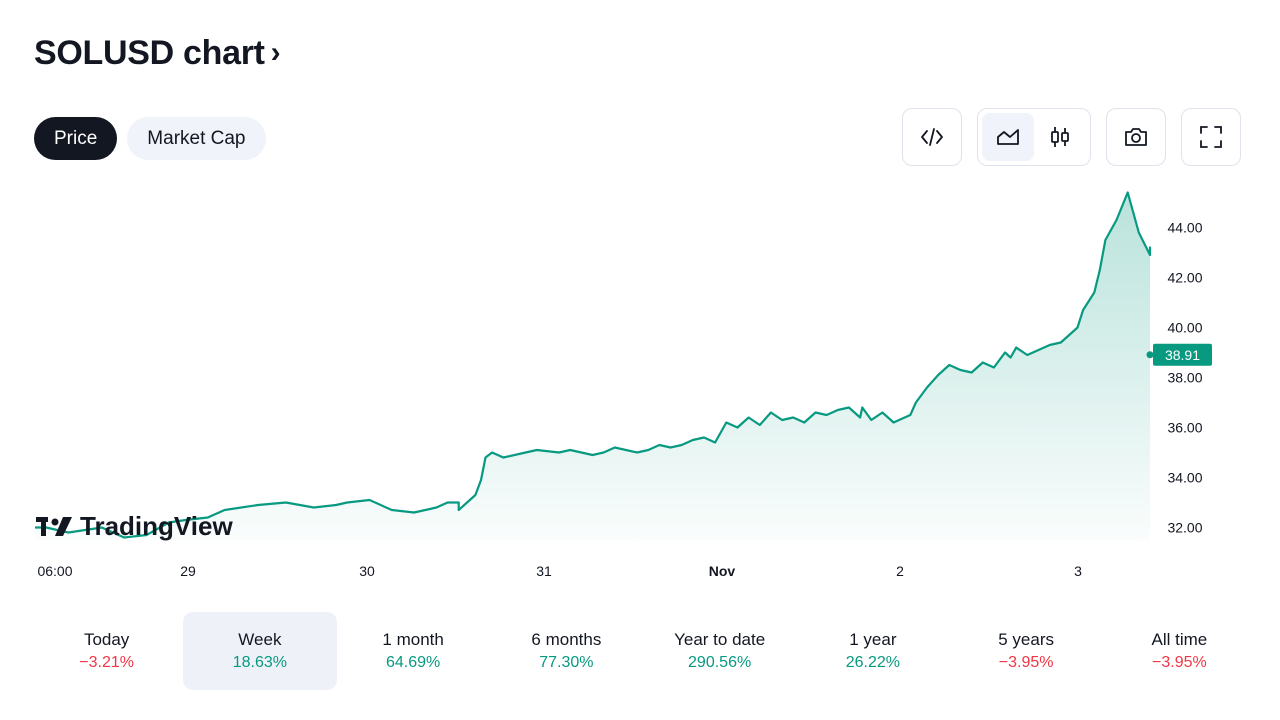 Image resolution: width=1280 pixels, height=720 pixels. I want to click on period-5-years: 5 years −3.95%, so click(1026, 651).